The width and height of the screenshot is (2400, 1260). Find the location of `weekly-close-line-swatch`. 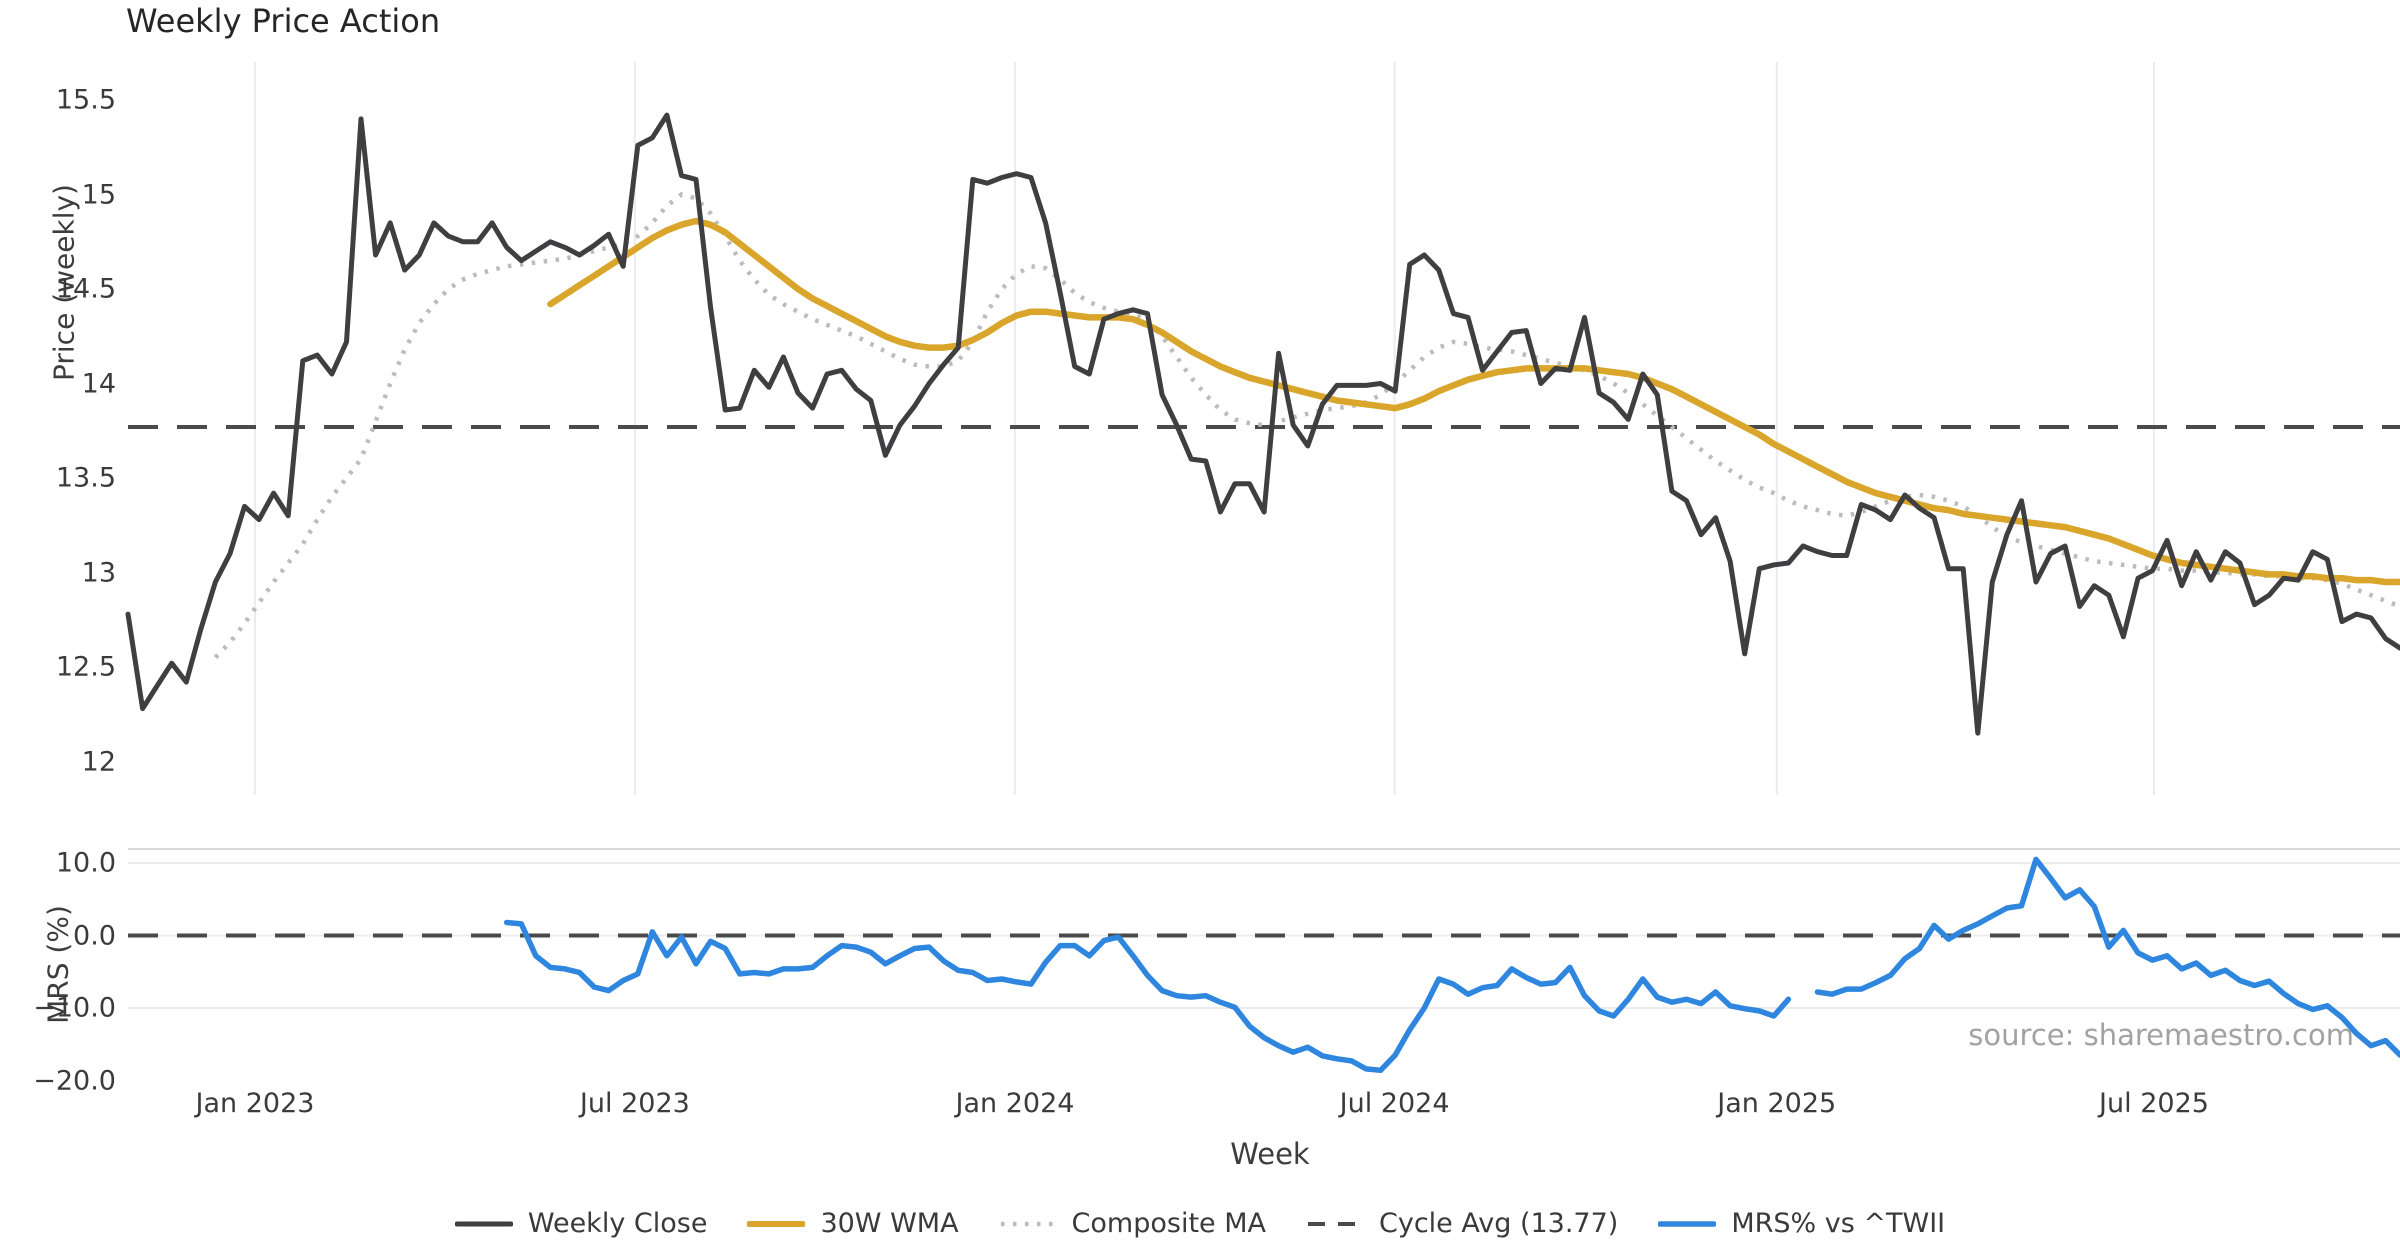

weekly-close-line-swatch is located at coordinates (483, 1223).